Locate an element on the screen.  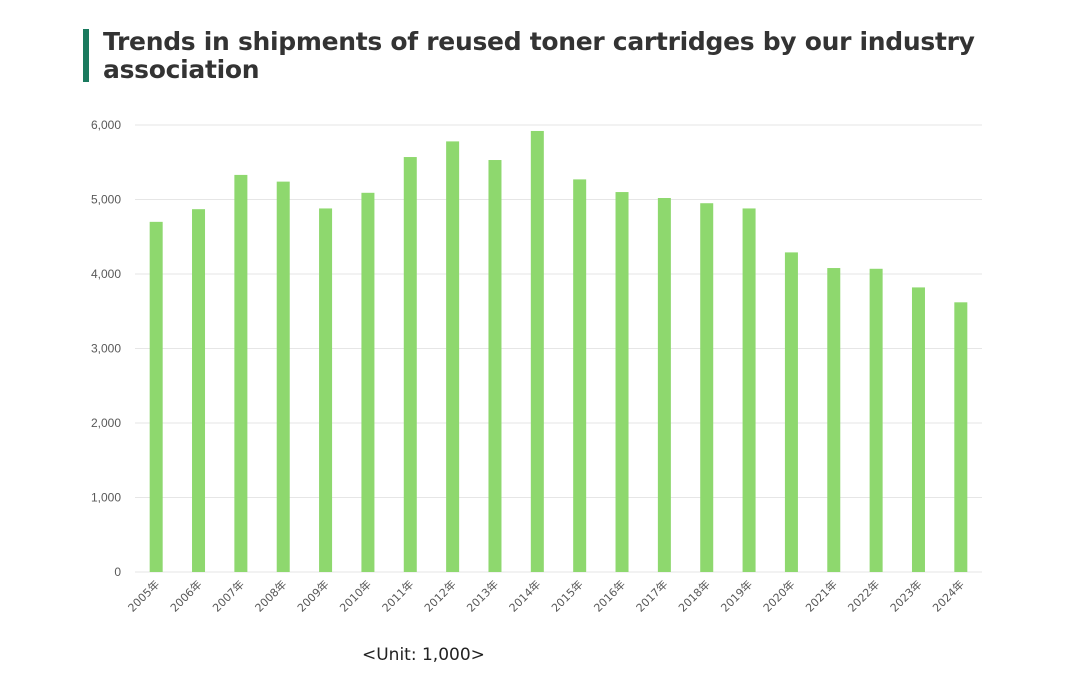
y-tick-label: 0 is located at coordinates (117, 572).